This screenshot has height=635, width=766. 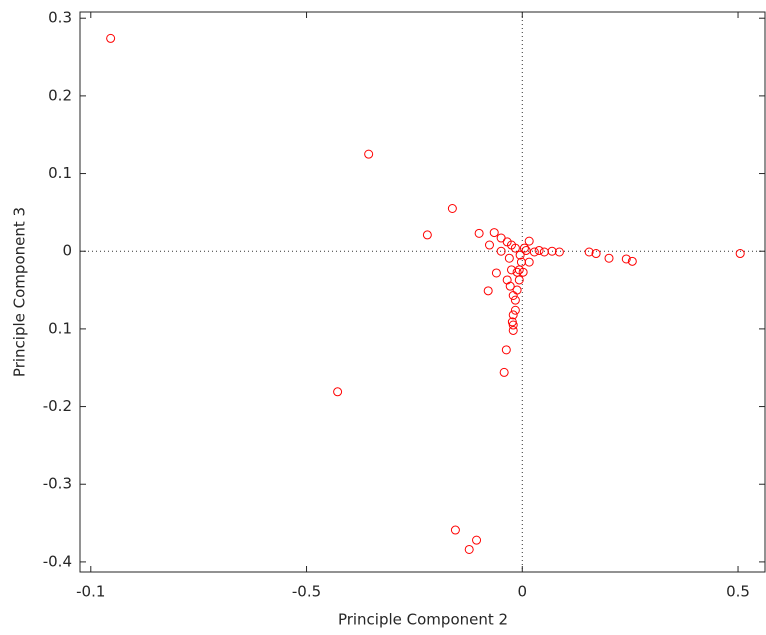 I want to click on x-tick-label: 0, so click(x=523, y=592).